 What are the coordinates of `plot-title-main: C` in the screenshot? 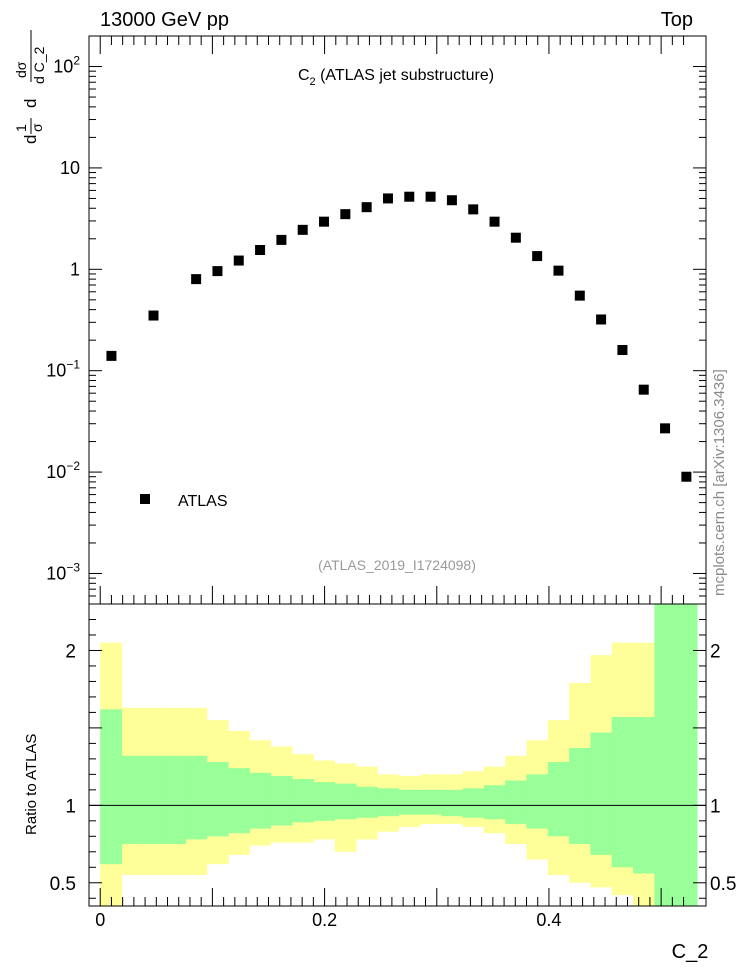 It's located at (304, 75).